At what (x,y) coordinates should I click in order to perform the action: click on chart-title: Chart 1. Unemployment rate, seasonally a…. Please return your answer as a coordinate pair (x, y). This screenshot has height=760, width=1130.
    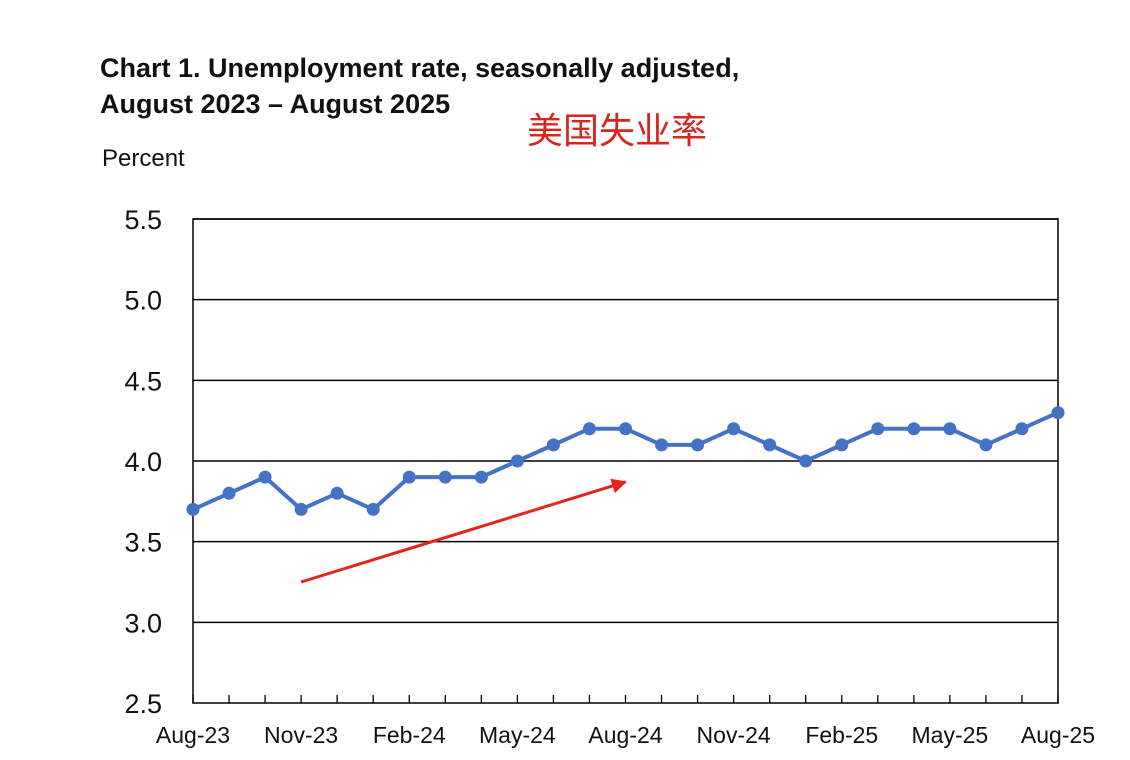
    Looking at the image, I should click on (419, 86).